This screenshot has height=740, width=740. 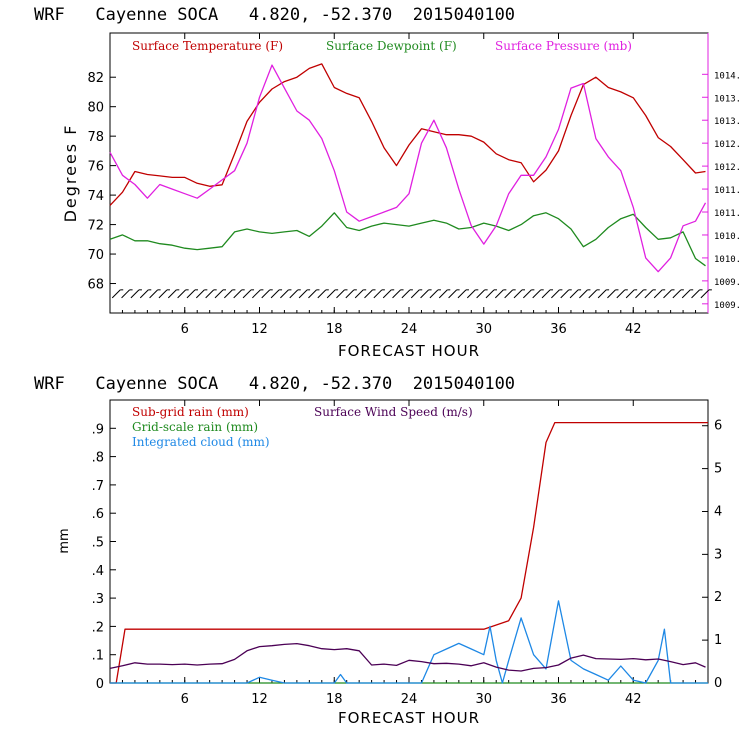 What do you see at coordinates (718, 426) in the screenshot?
I see `y2-tick-label: 6` at bounding box center [718, 426].